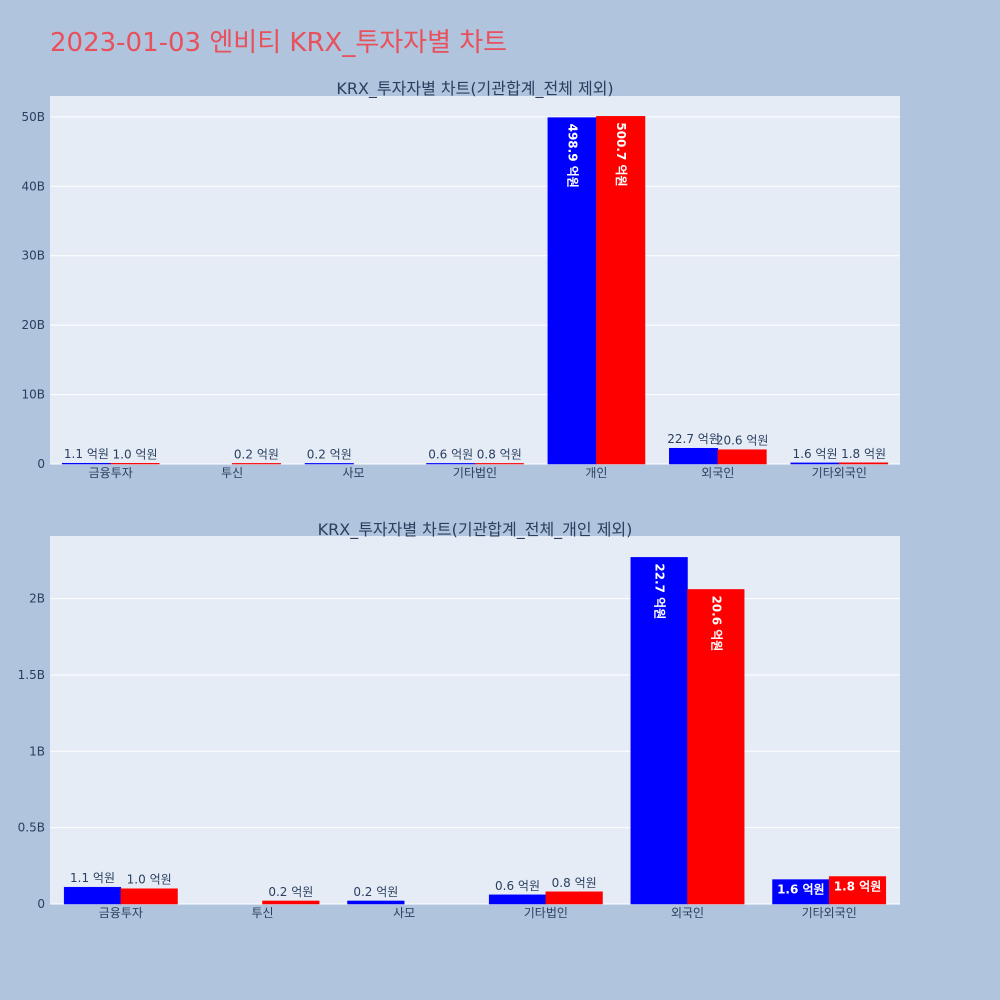  Describe the element at coordinates (37, 751) in the screenshot. I see `y-tick-label: 1B` at that location.